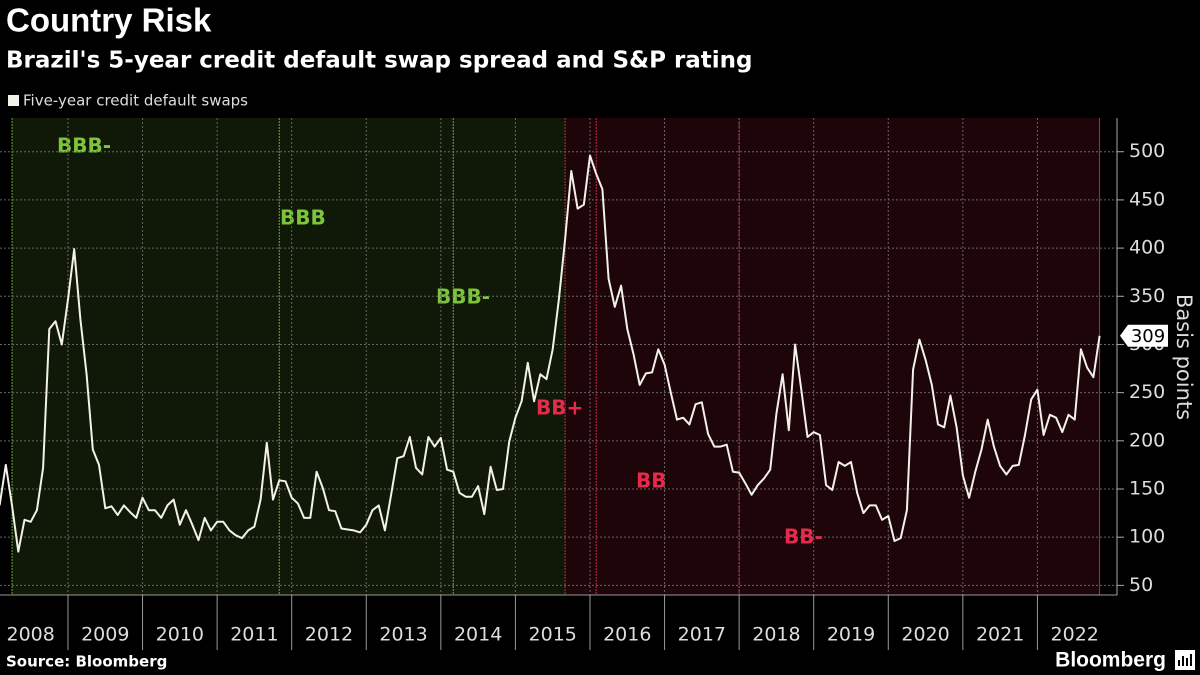 Image resolution: width=1200 pixels, height=675 pixels. I want to click on rating-label: BB+, so click(559, 408).